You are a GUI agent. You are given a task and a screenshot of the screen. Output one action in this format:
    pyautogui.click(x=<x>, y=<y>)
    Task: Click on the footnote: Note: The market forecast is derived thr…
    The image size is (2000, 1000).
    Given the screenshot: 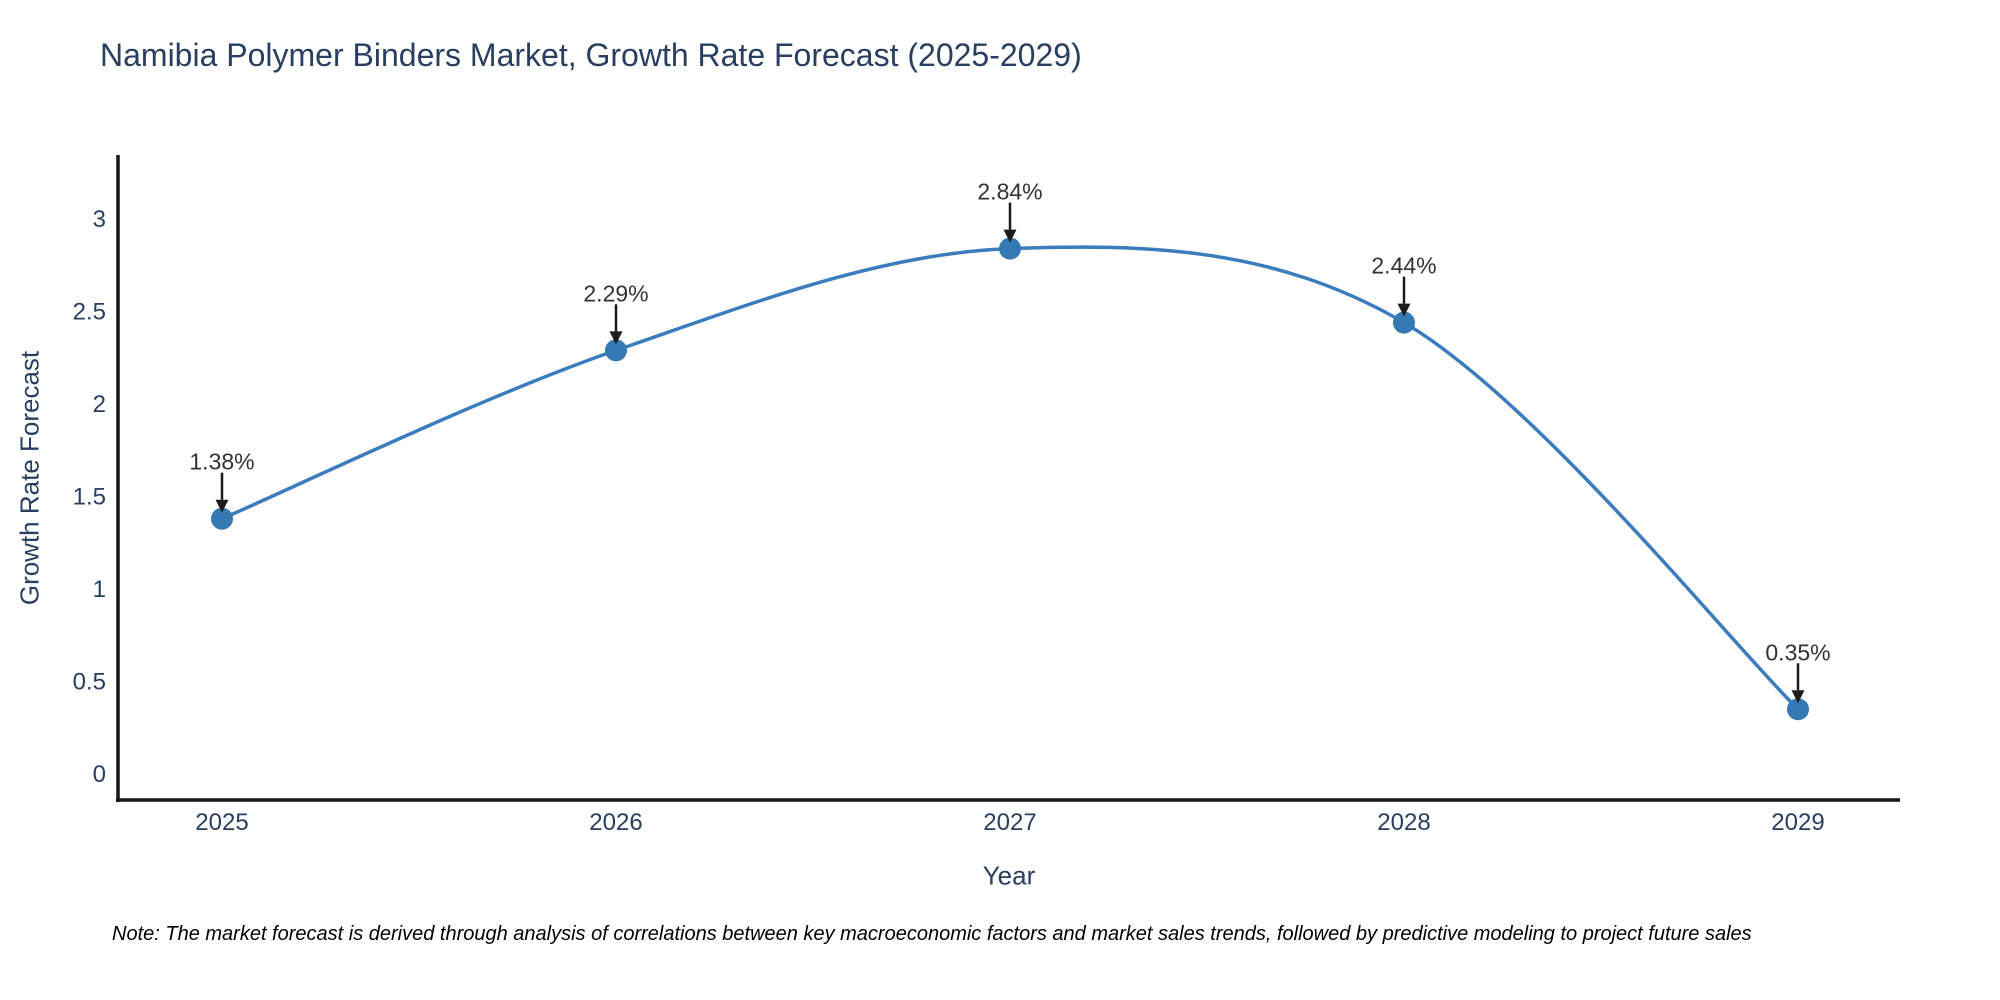 What is the action you would take?
    pyautogui.click(x=932, y=934)
    